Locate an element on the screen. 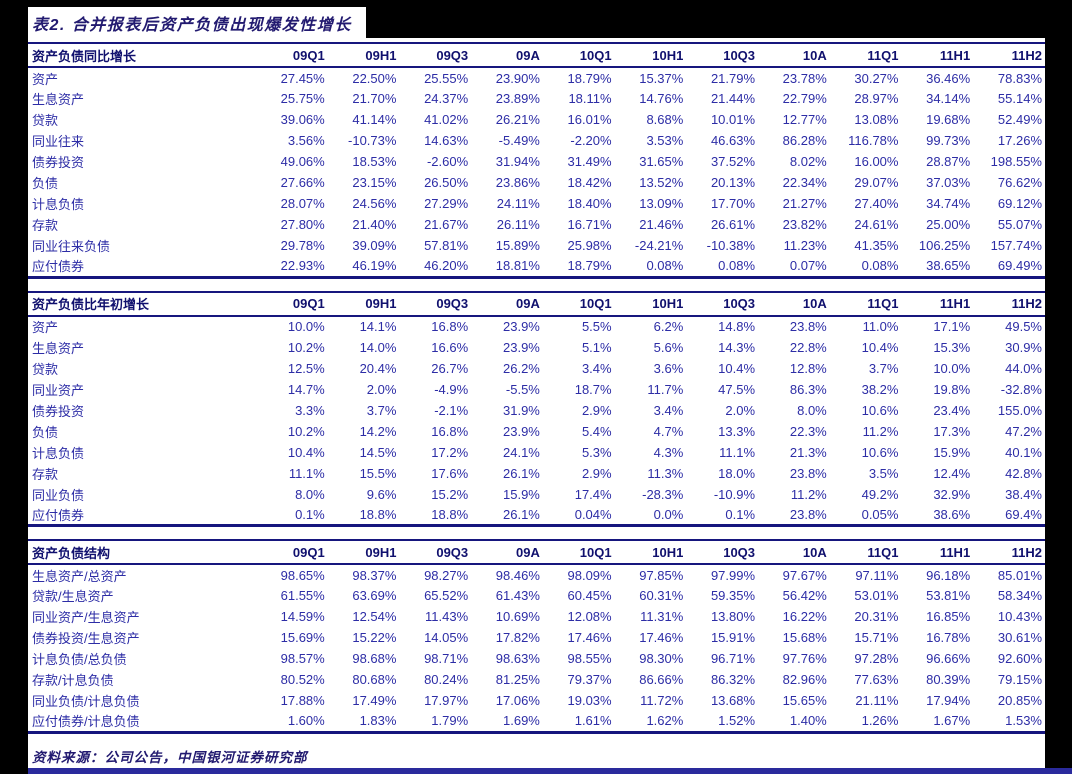  value-cell: 17.1% is located at coordinates (952, 326).